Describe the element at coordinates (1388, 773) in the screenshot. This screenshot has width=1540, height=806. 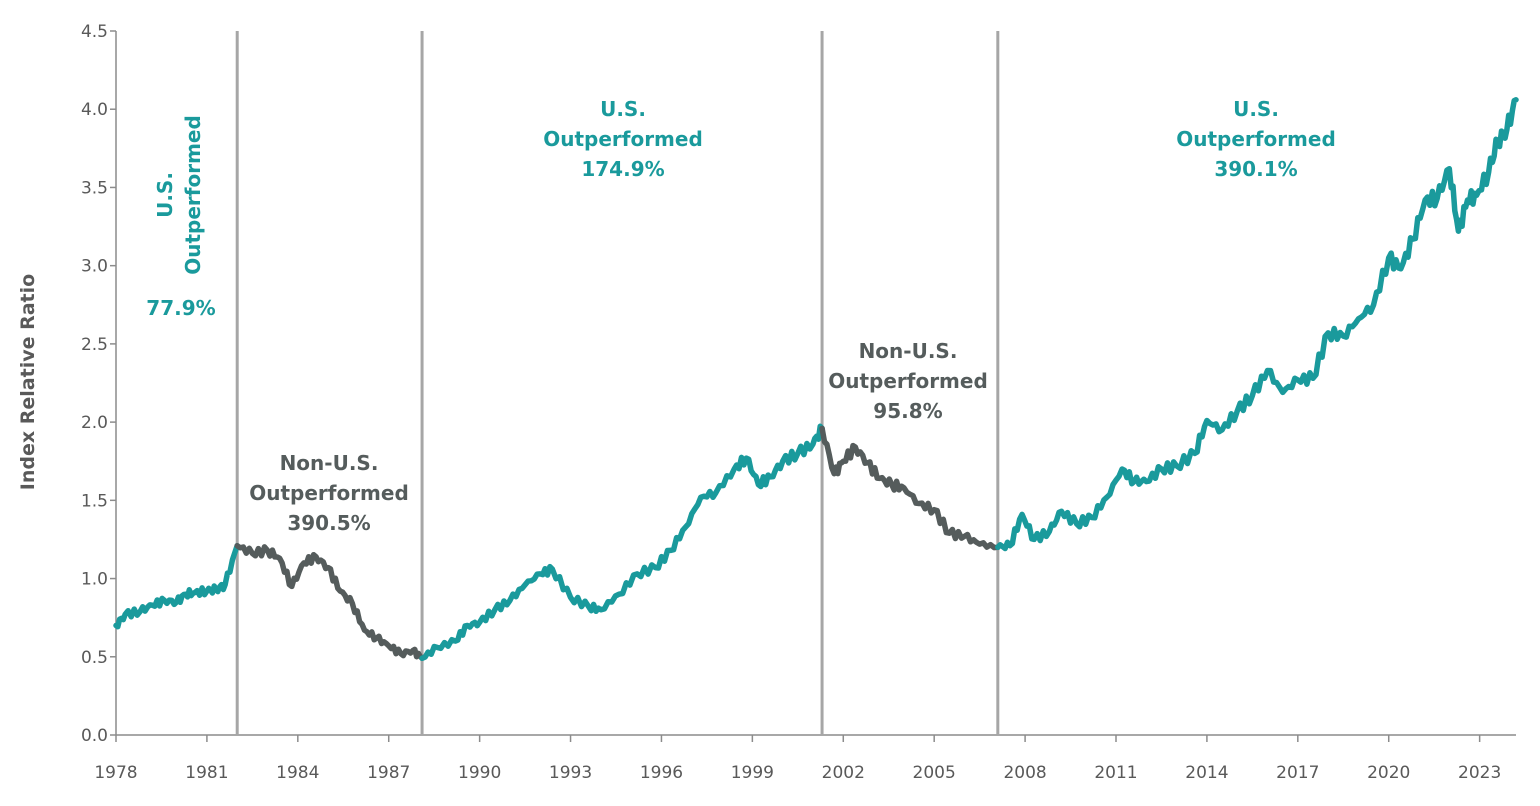
I see `x-tick-label: 2020` at that location.